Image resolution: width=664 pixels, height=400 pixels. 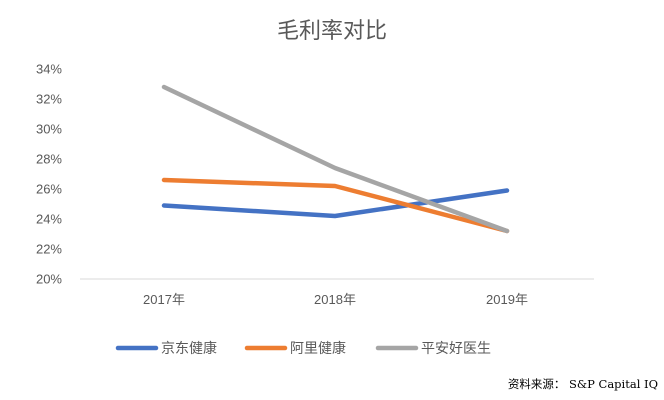 I want to click on source-note: 资料来源： S&P Capital IQ, so click(x=583, y=384).